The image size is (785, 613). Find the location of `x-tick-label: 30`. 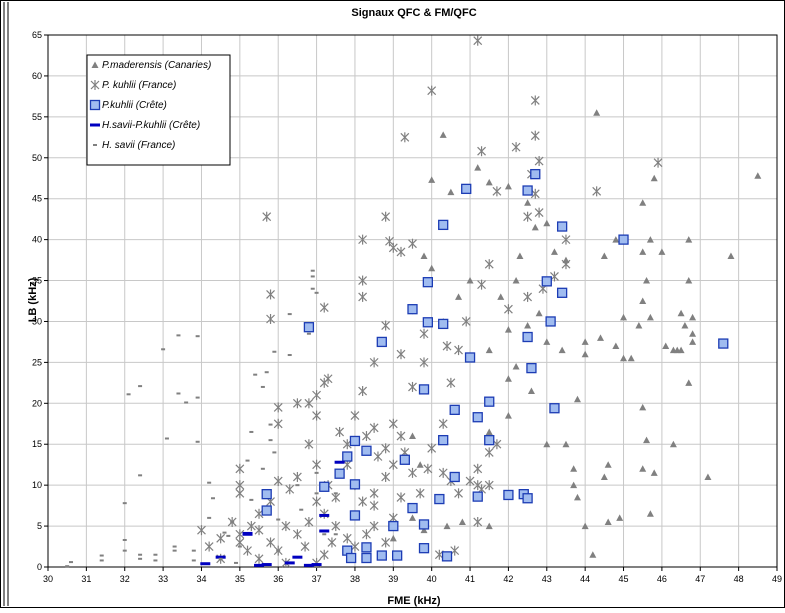

x-tick-label: 30 is located at coordinates (48, 579).